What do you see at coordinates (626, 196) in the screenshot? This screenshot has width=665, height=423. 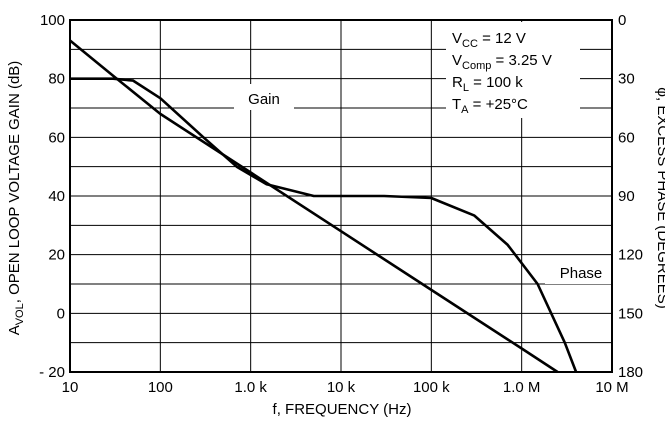 I see `y-right-tick-label: 90` at bounding box center [626, 196].